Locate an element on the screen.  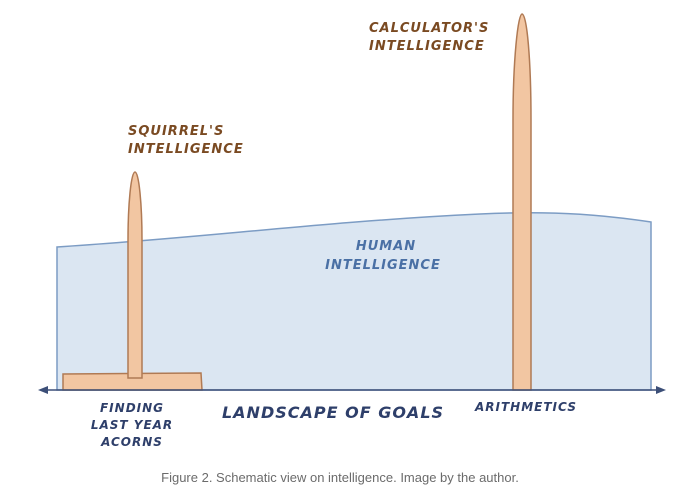
axis-left-arrow-icon is located at coordinates (43, 390).